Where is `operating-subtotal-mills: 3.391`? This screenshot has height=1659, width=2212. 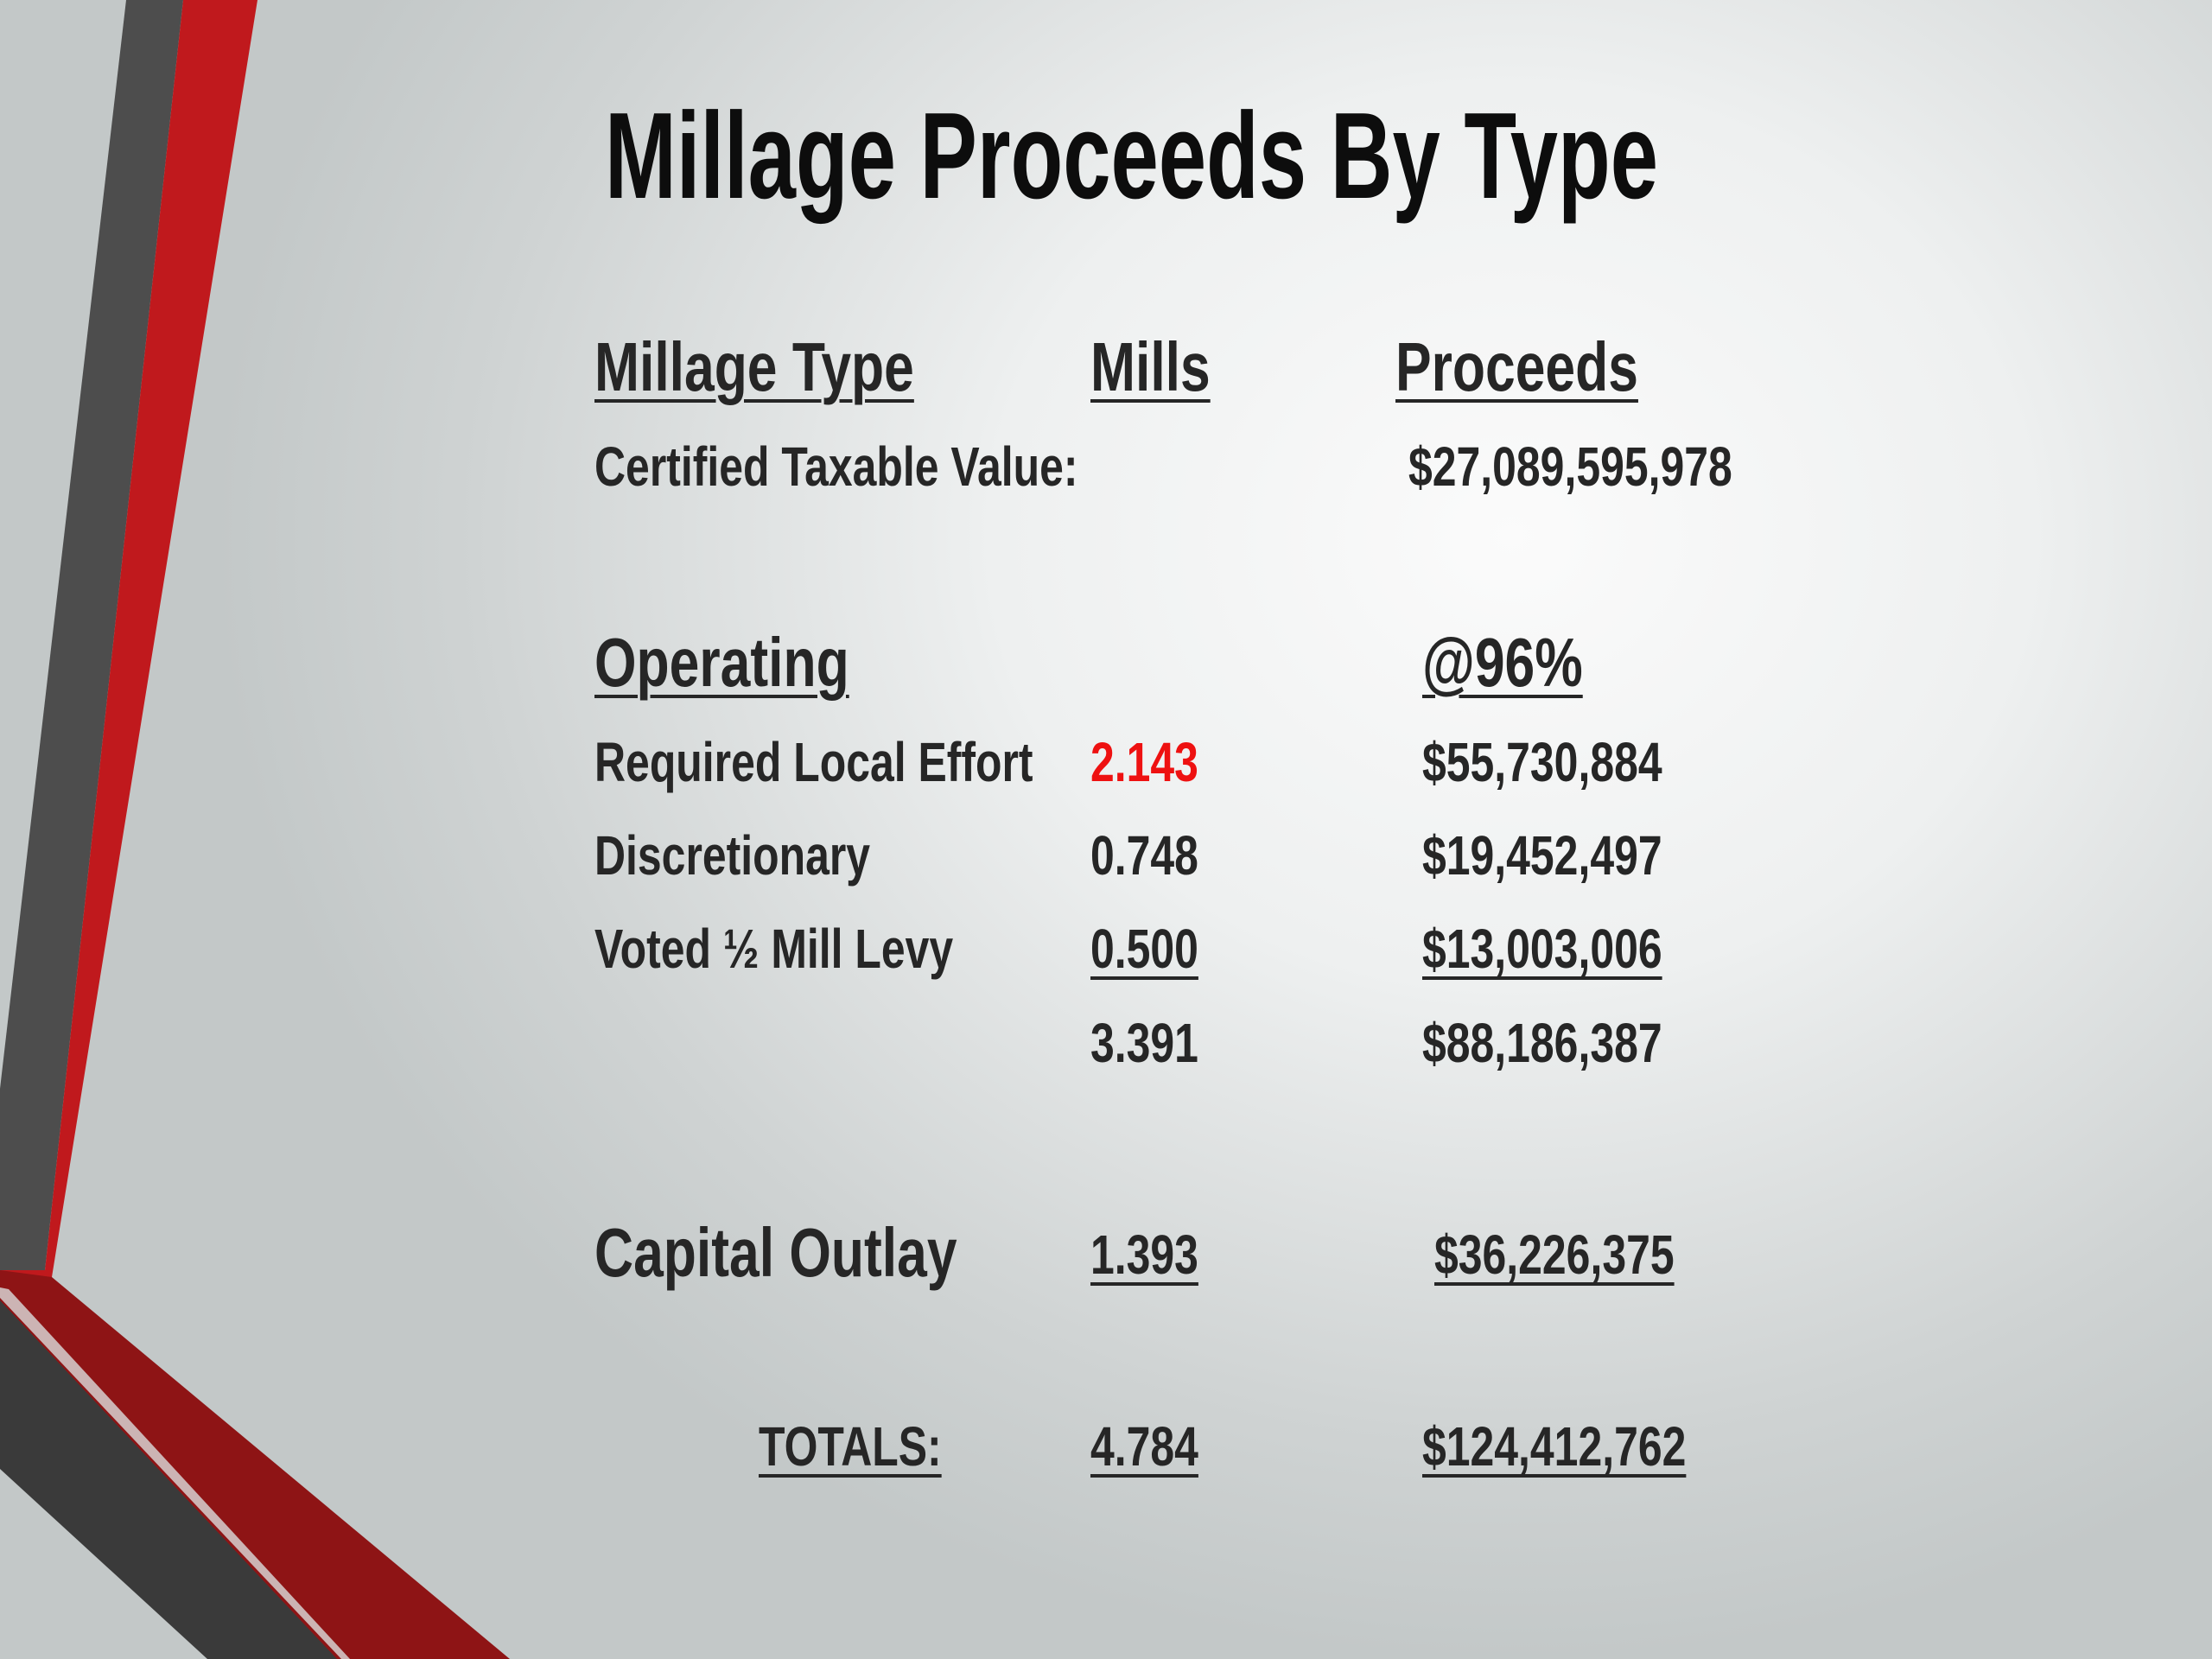 operating-subtotal-mills: 3.391 is located at coordinates (1144, 1043).